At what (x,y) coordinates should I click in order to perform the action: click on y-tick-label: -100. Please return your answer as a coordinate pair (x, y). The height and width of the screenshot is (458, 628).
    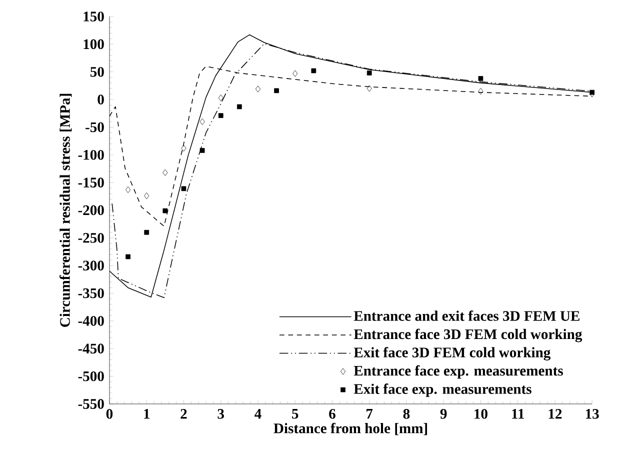
    Looking at the image, I should click on (91, 155).